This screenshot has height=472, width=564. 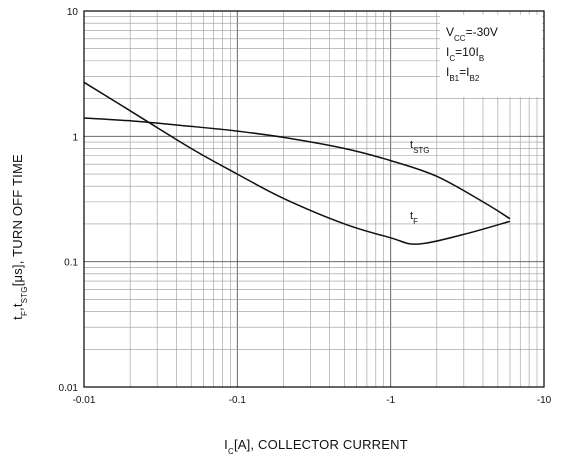 What do you see at coordinates (73, 12) in the screenshot?
I see `y-tick-label: 10` at bounding box center [73, 12].